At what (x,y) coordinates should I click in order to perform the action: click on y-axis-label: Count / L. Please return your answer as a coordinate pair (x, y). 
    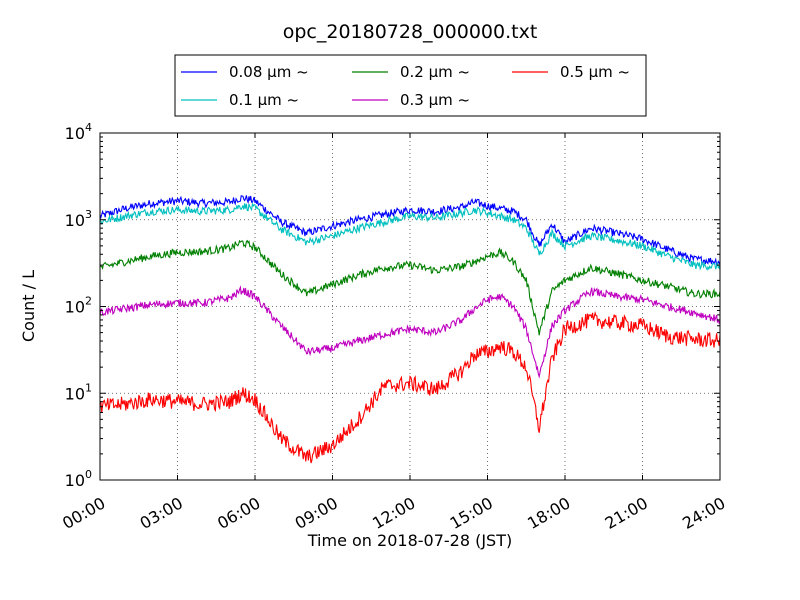
    Looking at the image, I should click on (28, 306).